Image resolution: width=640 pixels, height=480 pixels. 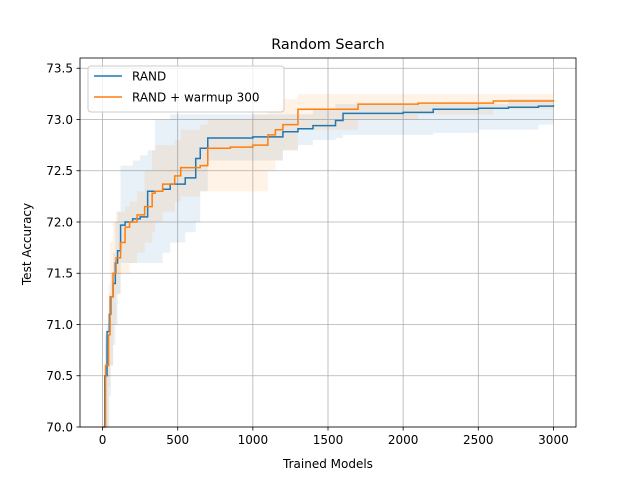 What do you see at coordinates (103, 440) in the screenshot?
I see `x-tick-label: 0` at bounding box center [103, 440].